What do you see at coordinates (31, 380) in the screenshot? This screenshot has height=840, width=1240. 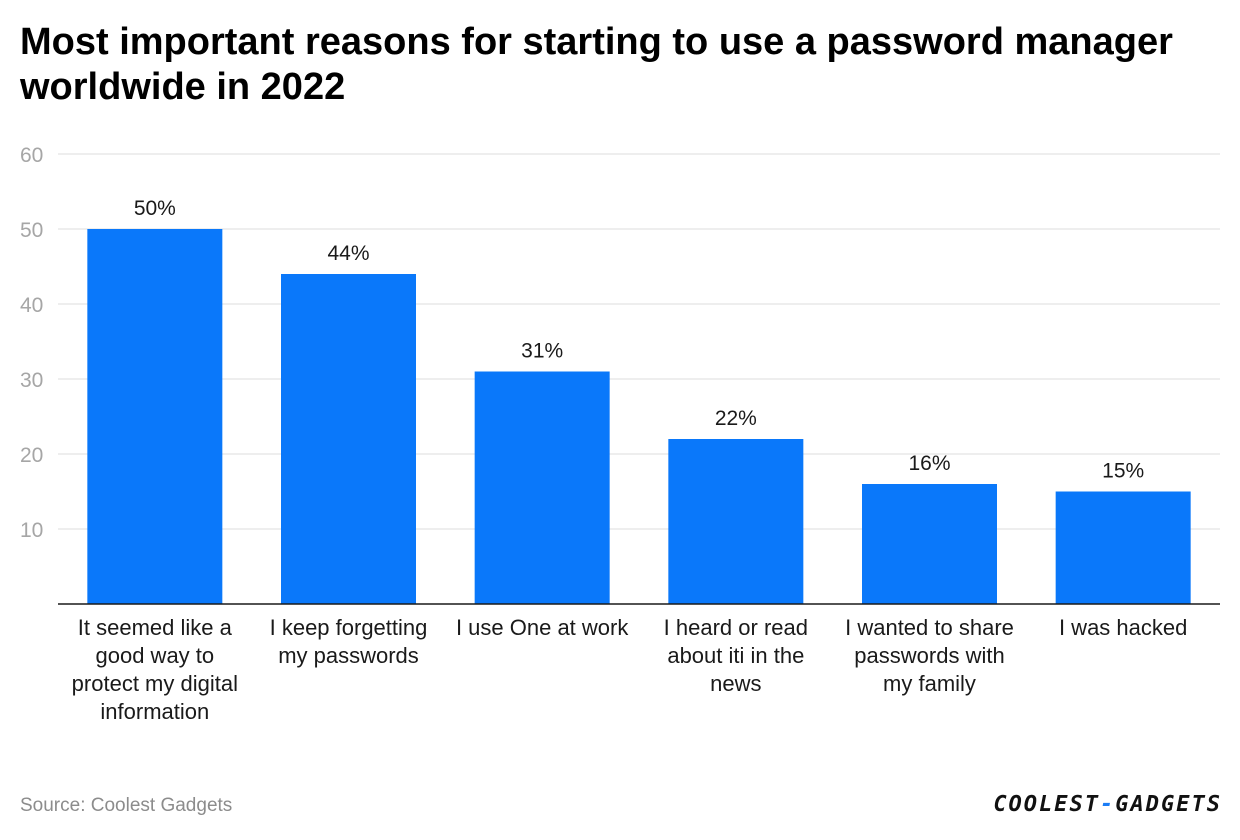 I see `y-tick-label: 30` at bounding box center [31, 380].